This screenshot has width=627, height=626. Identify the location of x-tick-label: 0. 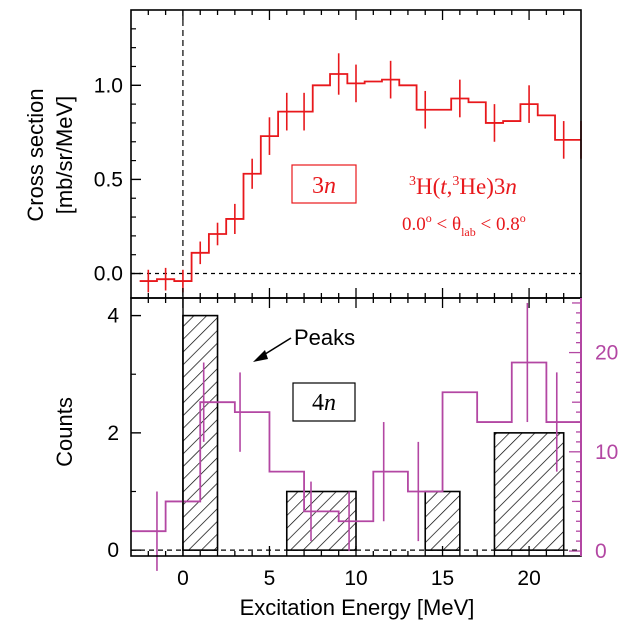
(183, 578).